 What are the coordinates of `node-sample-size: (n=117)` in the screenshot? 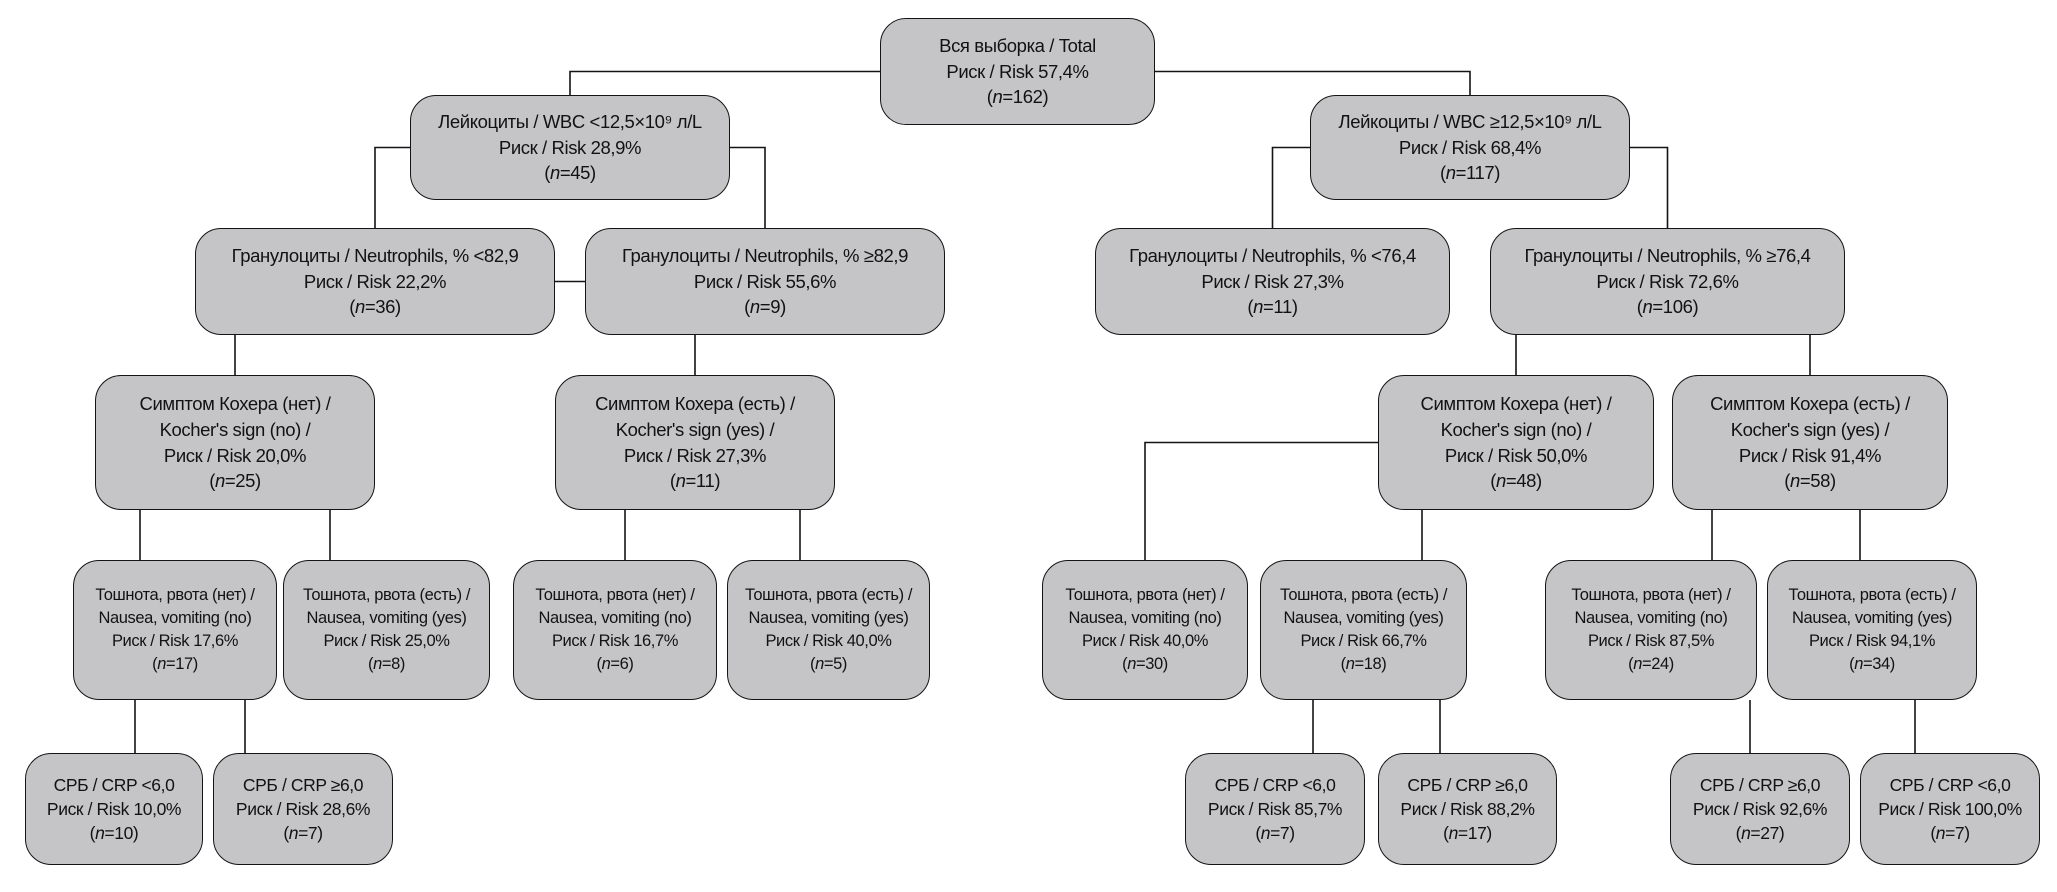 It's located at (1470, 173).